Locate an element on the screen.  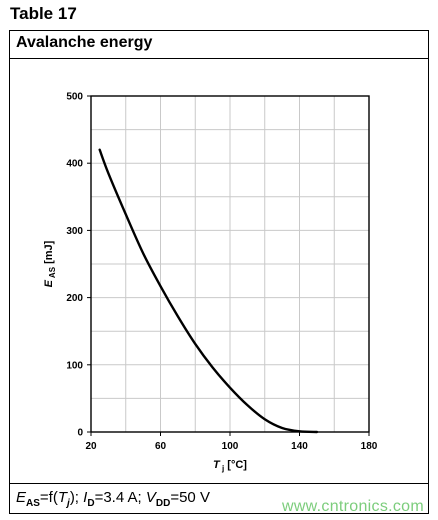
x-axis-label: T j [°C] is located at coordinates (230, 466).